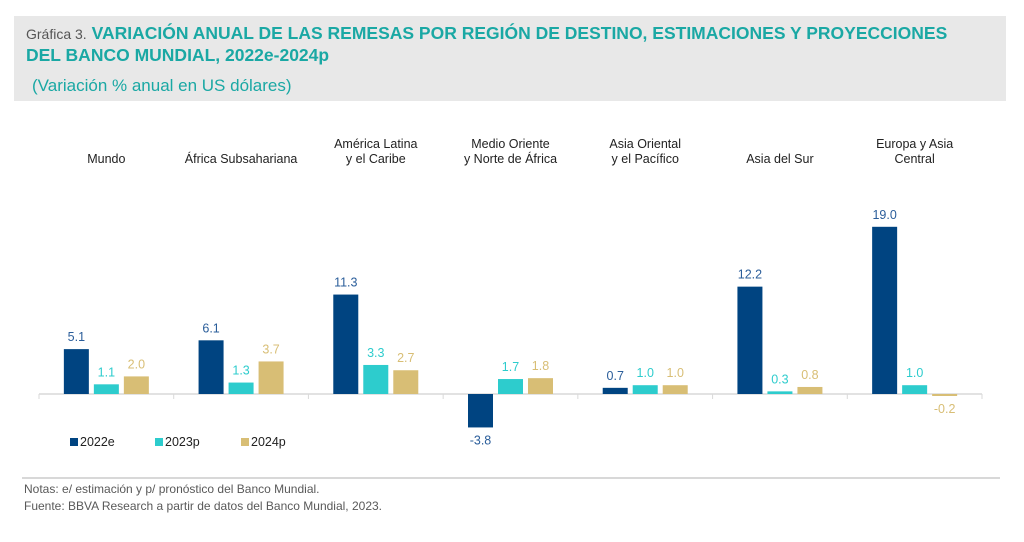 This screenshot has height=542, width=1024. Describe the element at coordinates (76, 337) in the screenshot. I see `data-label: 5.1` at that location.